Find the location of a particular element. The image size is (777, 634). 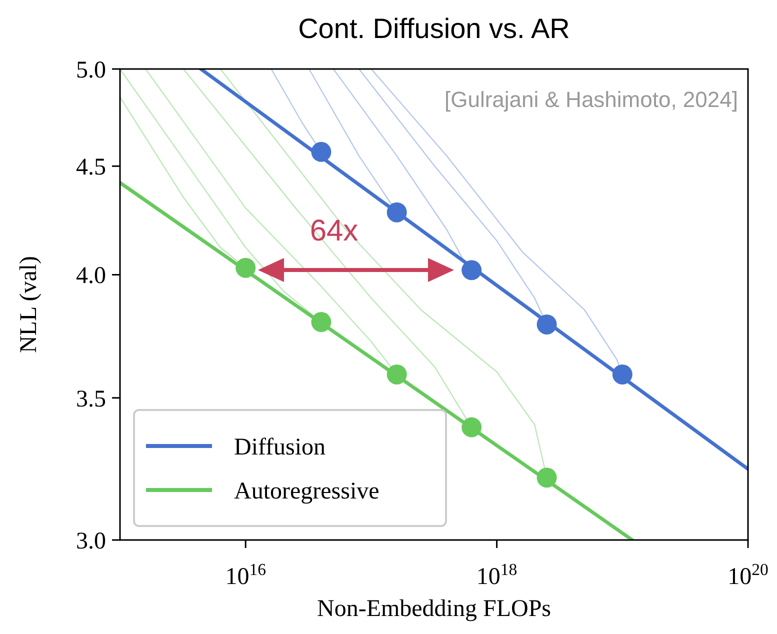

legend-label: Autoregressive is located at coordinates (307, 491).